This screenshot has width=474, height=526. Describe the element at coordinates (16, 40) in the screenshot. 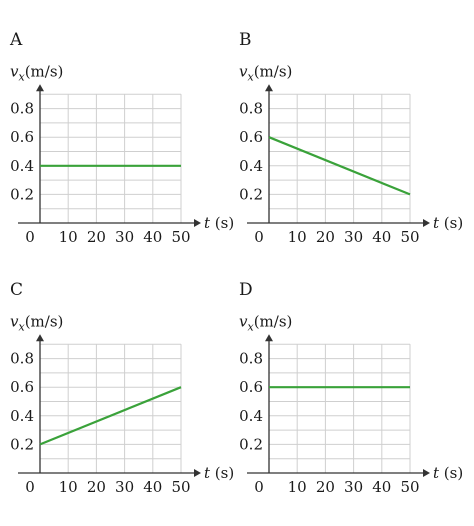

I see `panel-label: A` at that location.